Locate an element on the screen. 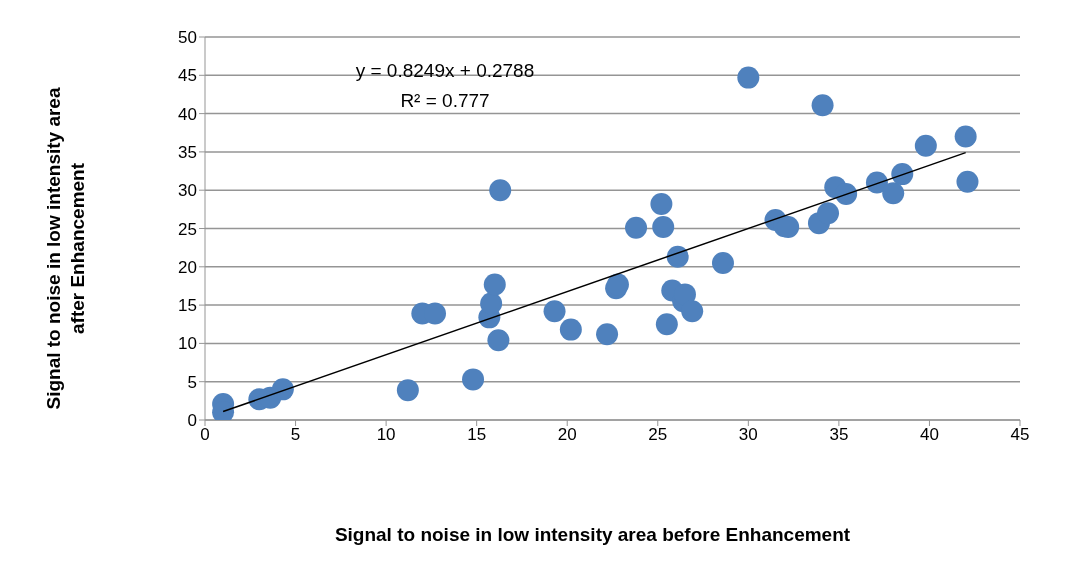 This screenshot has width=1084, height=577. y-tick-label: 5 is located at coordinates (192, 382).